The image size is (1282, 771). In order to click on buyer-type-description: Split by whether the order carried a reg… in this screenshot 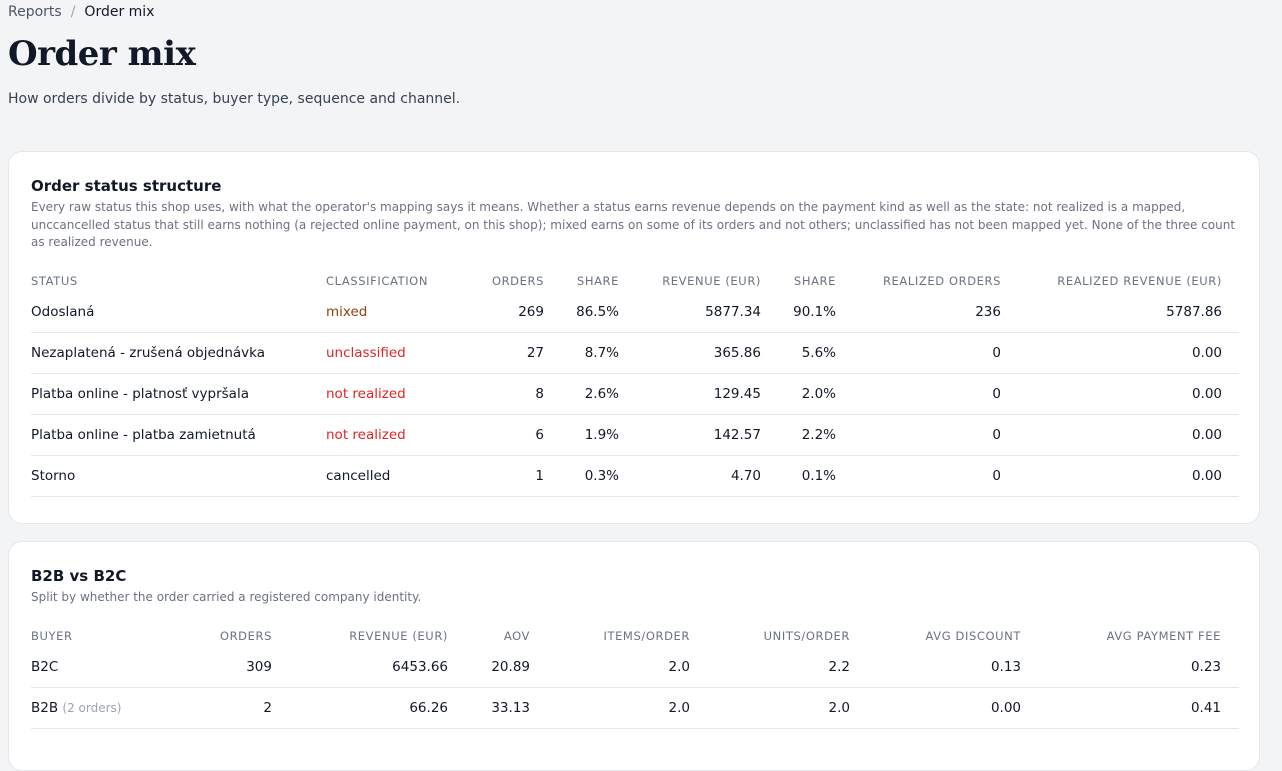, I will do `click(226, 597)`.